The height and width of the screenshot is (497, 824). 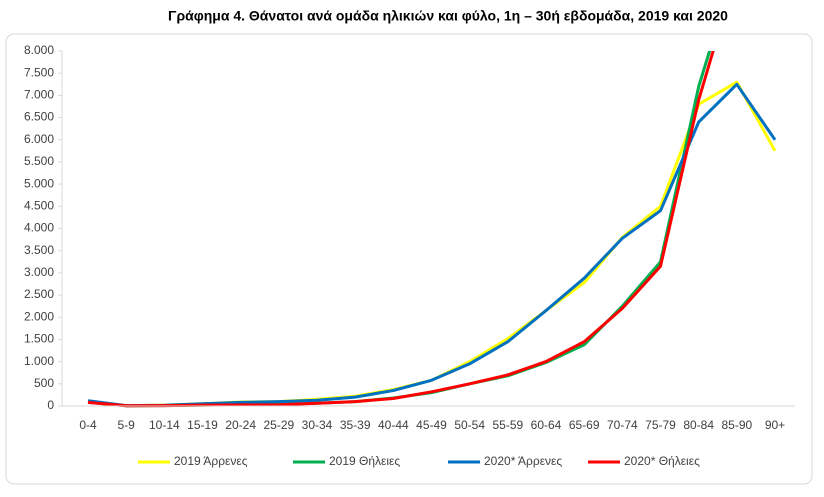 What do you see at coordinates (39, 161) in the screenshot?
I see `y-tick-label: 5.500` at bounding box center [39, 161].